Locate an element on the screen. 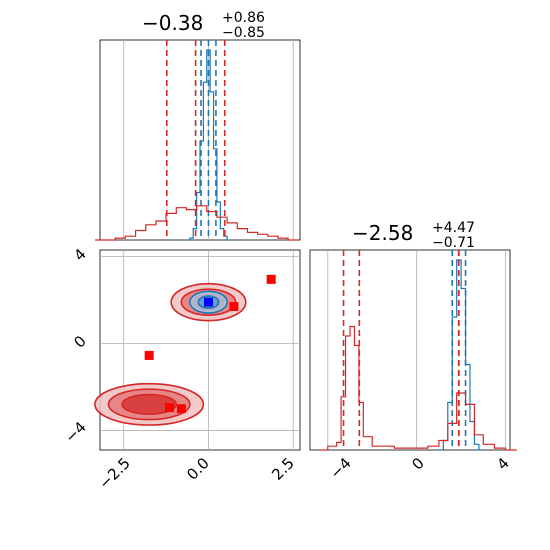  y-marginal-panel is located at coordinates (417, 350).